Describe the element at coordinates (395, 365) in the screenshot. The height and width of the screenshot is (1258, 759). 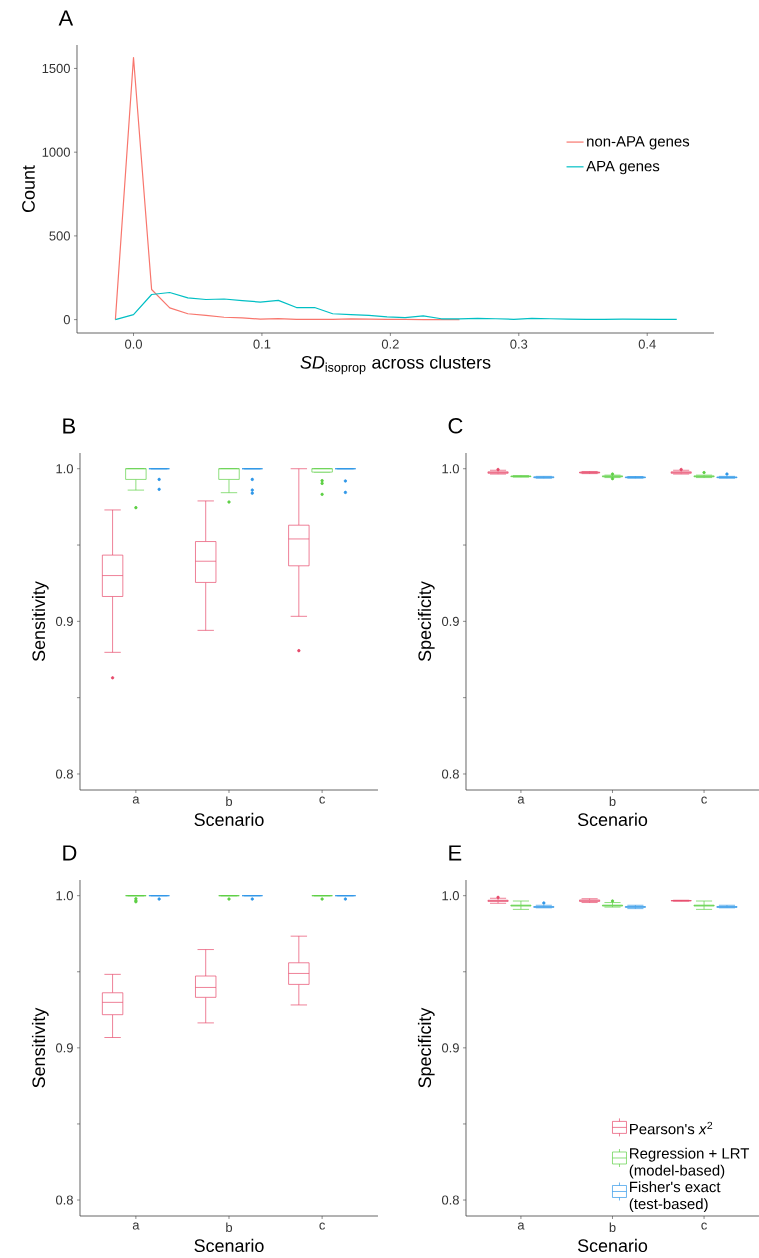
I see `x-axis-title: SD$_{isoprop}$ across clusters` at that location.